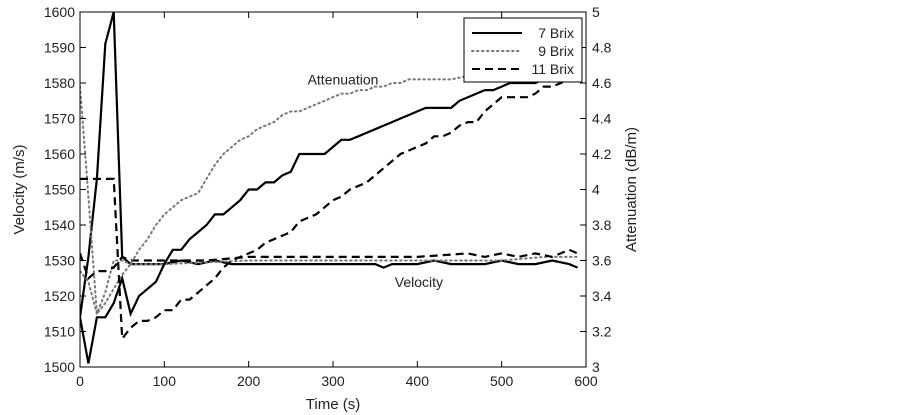 This screenshot has height=415, width=903. Describe the element at coordinates (343, 79) in the screenshot. I see `annotation-attenuation: Attenuation` at that location.